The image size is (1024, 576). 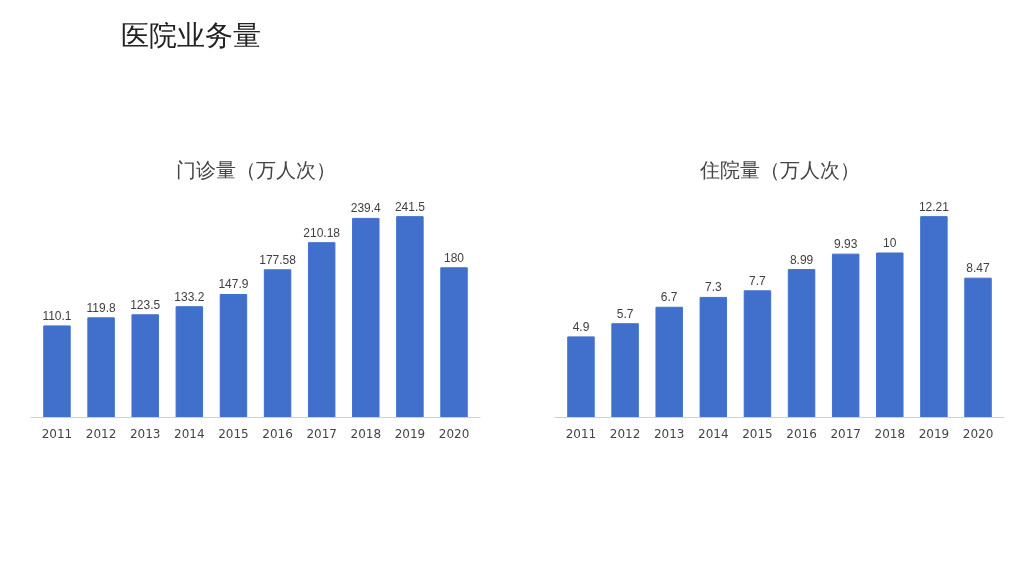 I want to click on data-label: 123.5, so click(x=145, y=304).